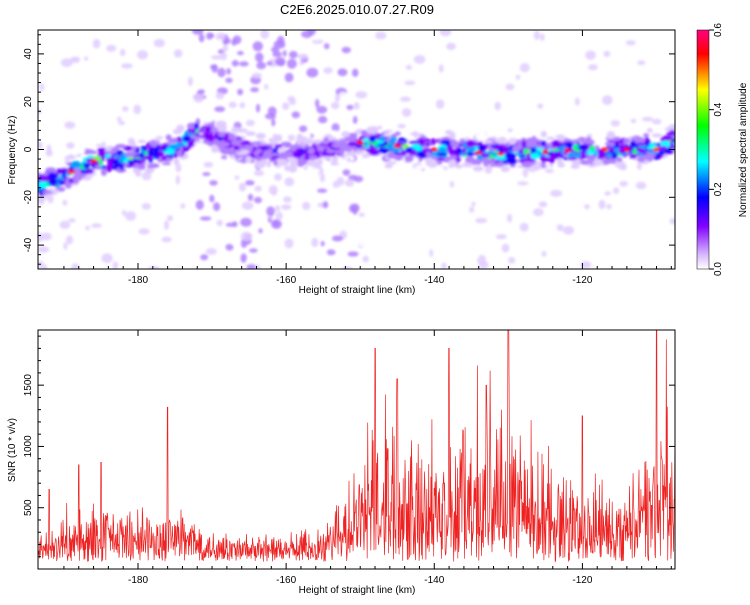 Image resolution: width=750 pixels, height=605 pixels. What do you see at coordinates (28, 244) in the screenshot?
I see `spectrogram-ytick-label: -40` at bounding box center [28, 244].